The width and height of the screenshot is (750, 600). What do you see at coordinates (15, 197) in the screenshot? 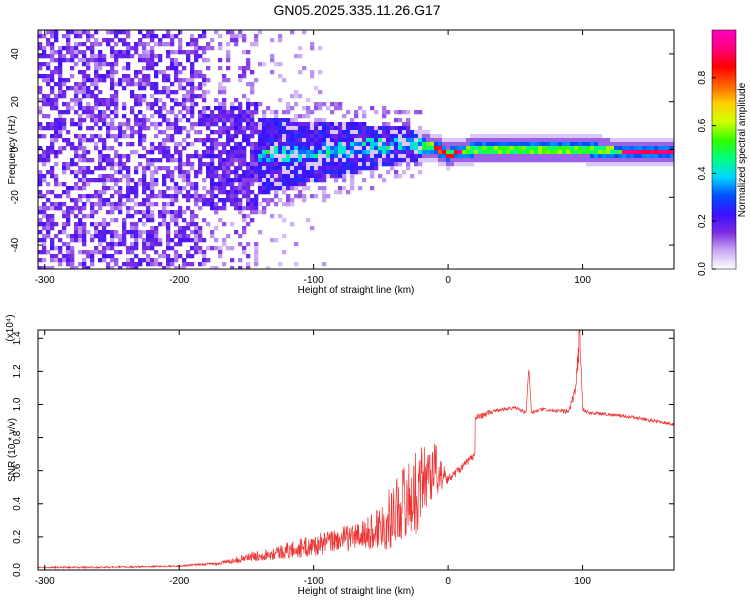
I see `spectrogram-y-tick-label: -20` at bounding box center [15, 197].